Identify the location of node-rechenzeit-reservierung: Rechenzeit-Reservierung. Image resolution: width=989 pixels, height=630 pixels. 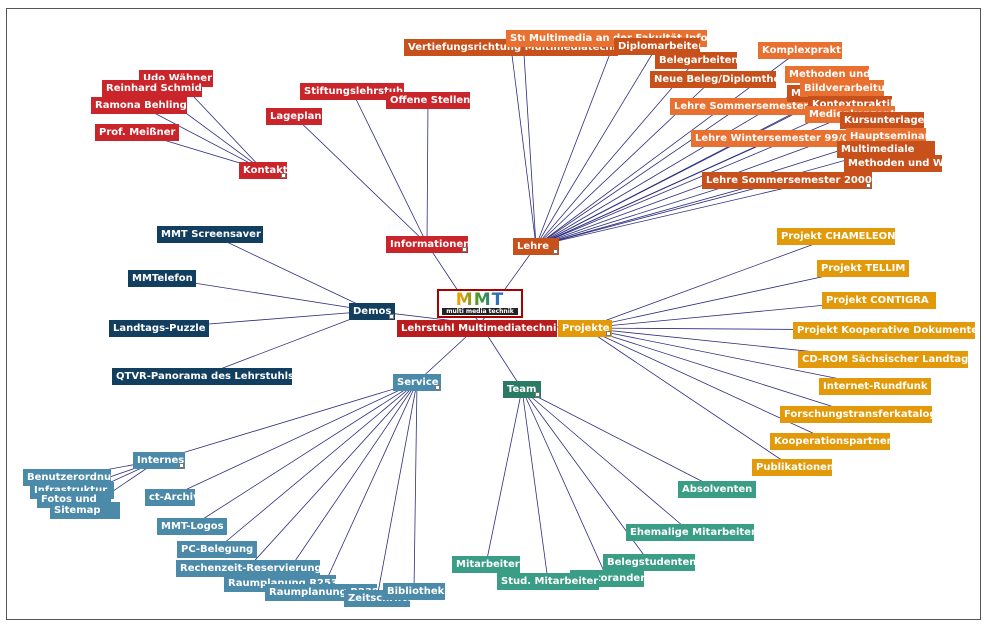
(248, 568).